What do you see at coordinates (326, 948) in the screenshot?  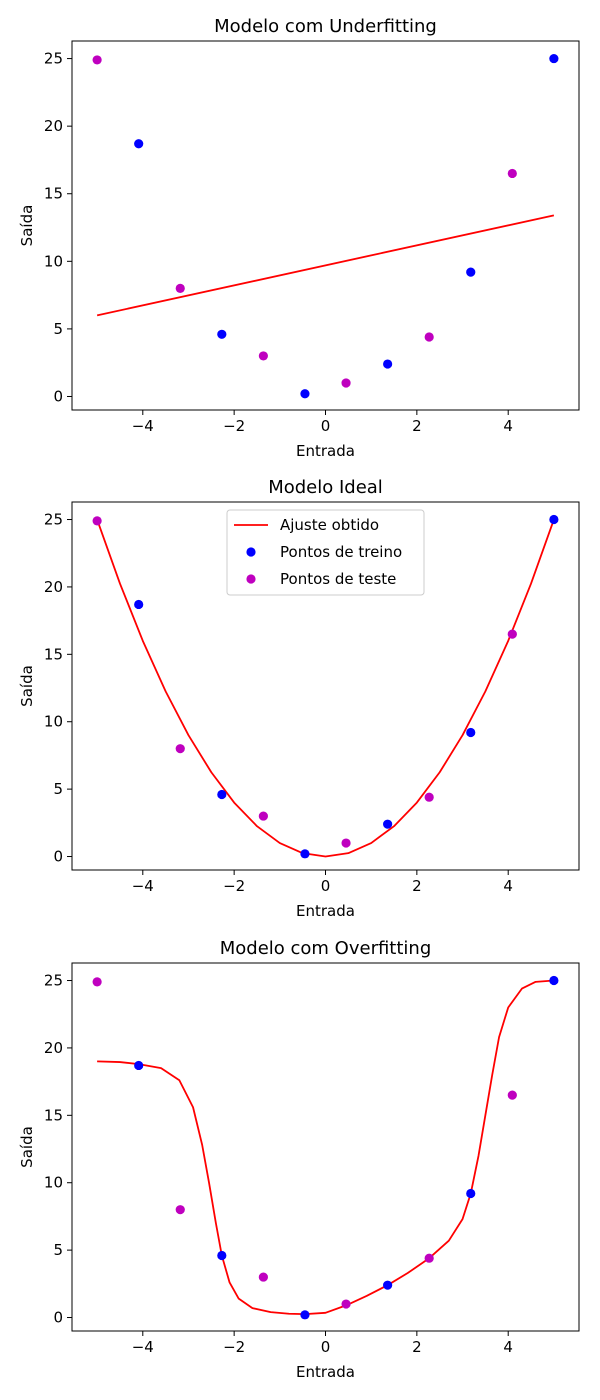 I see `chart-title: Modelo com Overfitting` at bounding box center [326, 948].